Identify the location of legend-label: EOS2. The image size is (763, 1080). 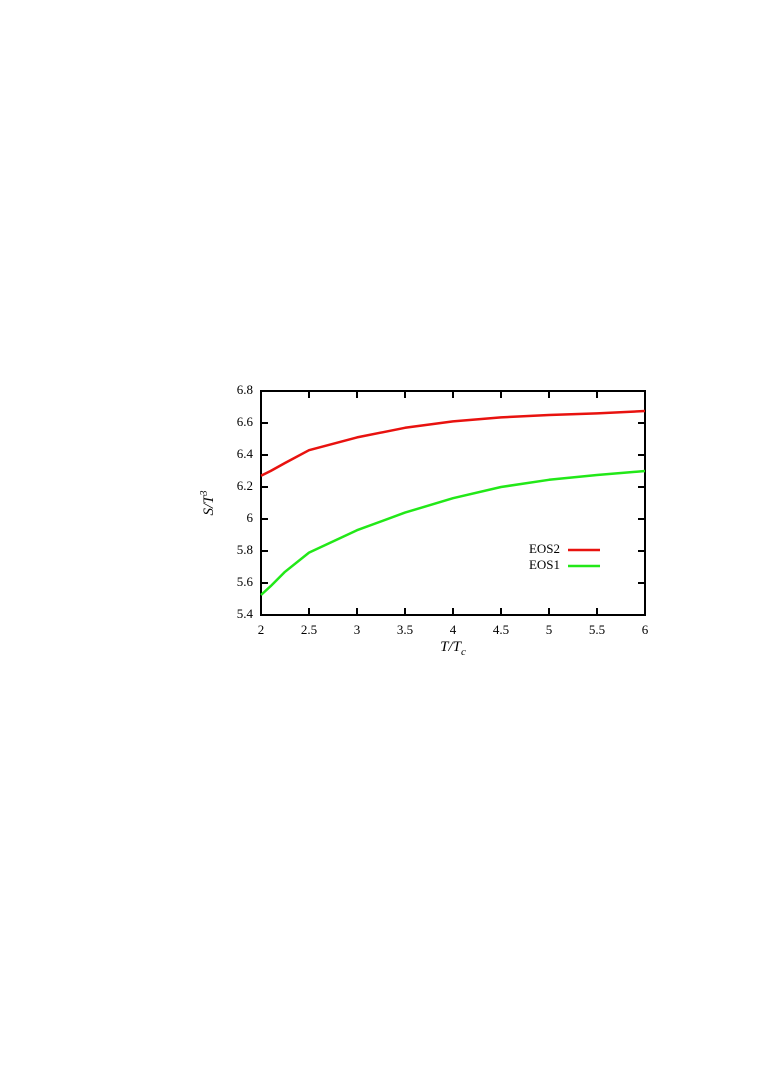
(544, 548).